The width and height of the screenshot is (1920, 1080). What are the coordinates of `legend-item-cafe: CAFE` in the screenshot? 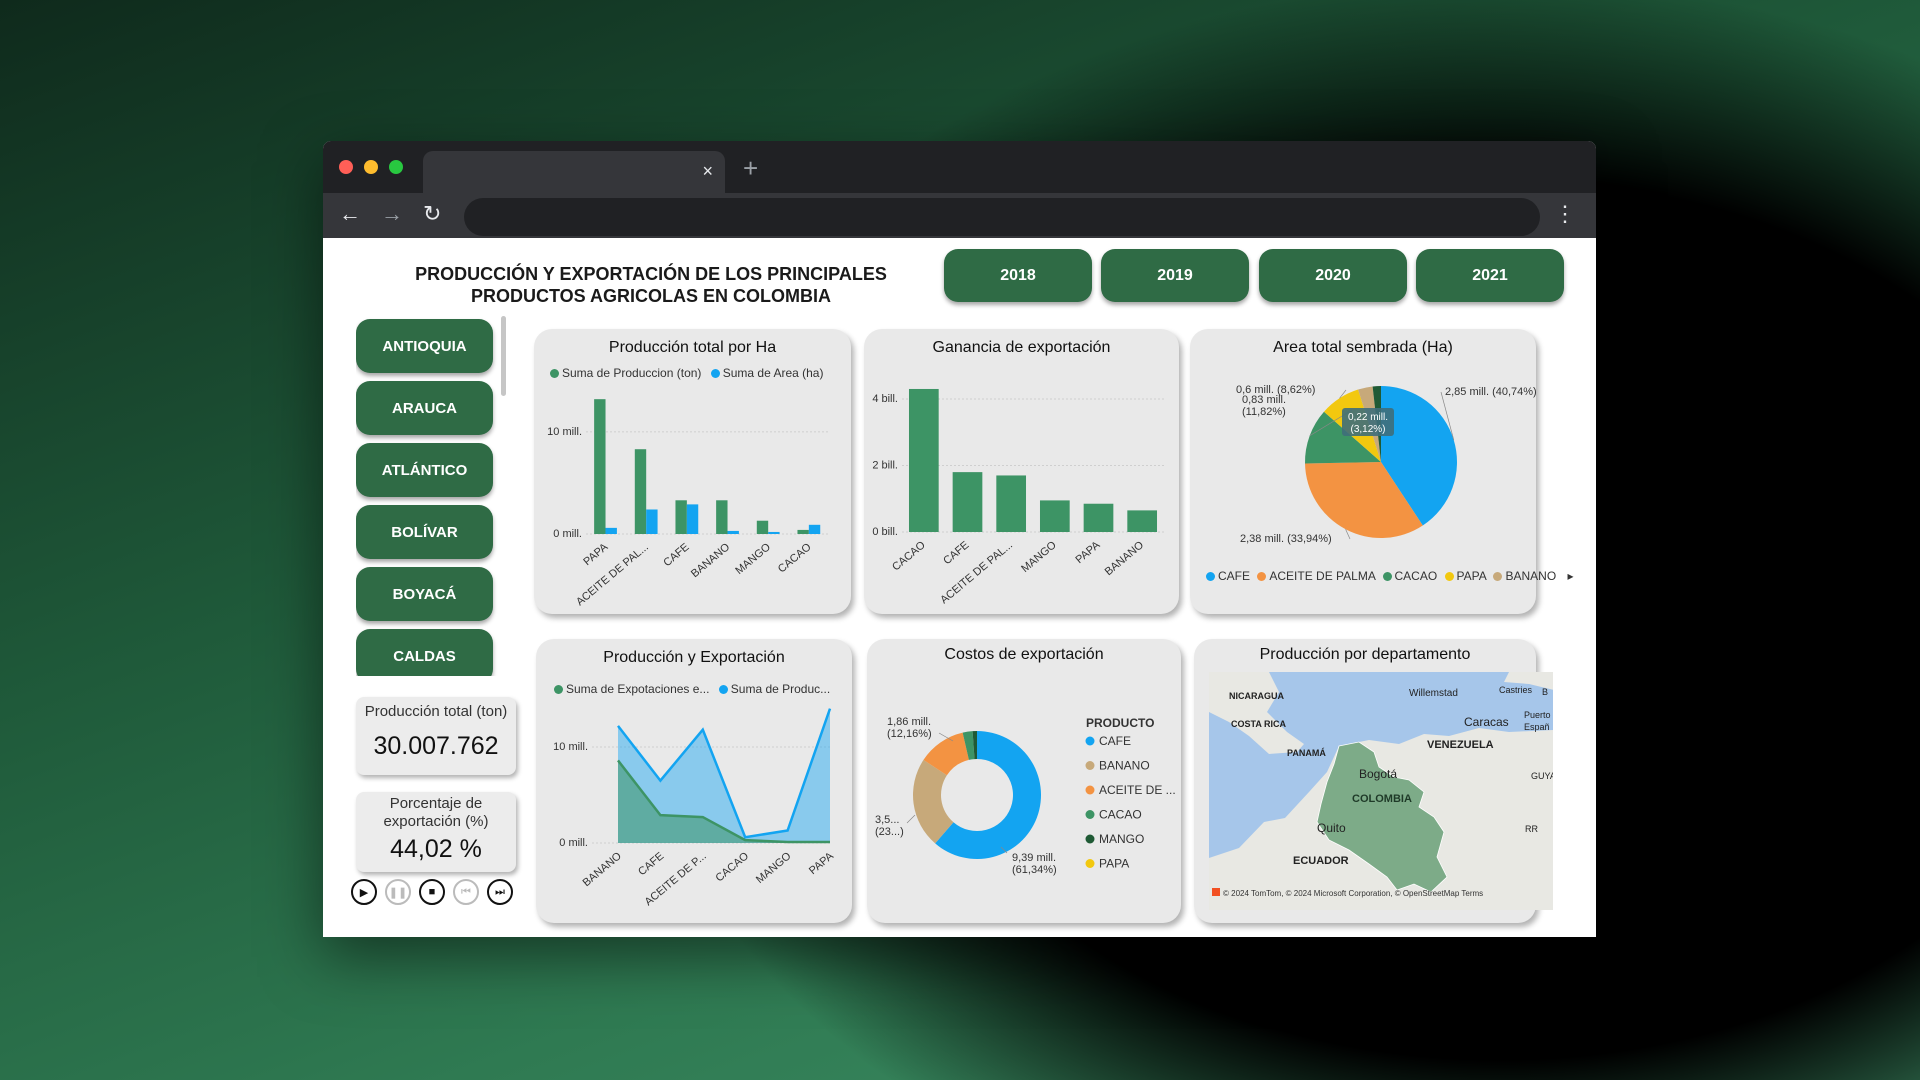 It's located at (1234, 576).